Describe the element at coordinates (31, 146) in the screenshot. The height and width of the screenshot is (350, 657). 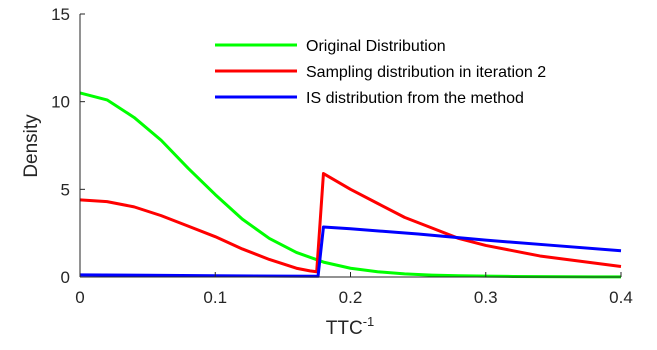
I see `y-axis-label: Density` at that location.